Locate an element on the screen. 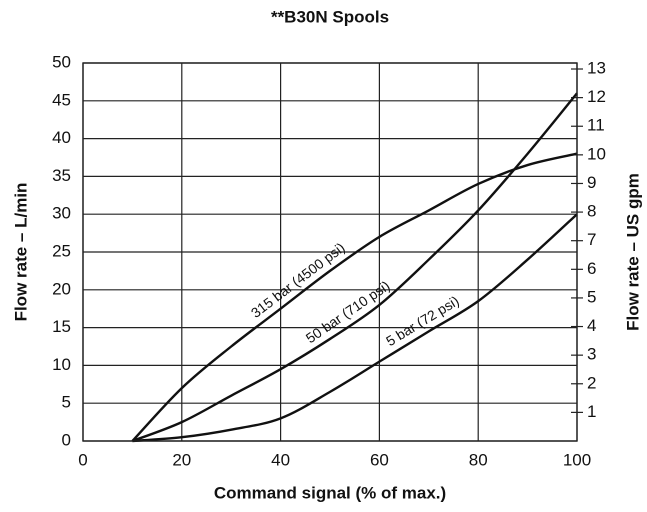 The height and width of the screenshot is (512, 647). y2-tick-label: 6 is located at coordinates (591, 268).